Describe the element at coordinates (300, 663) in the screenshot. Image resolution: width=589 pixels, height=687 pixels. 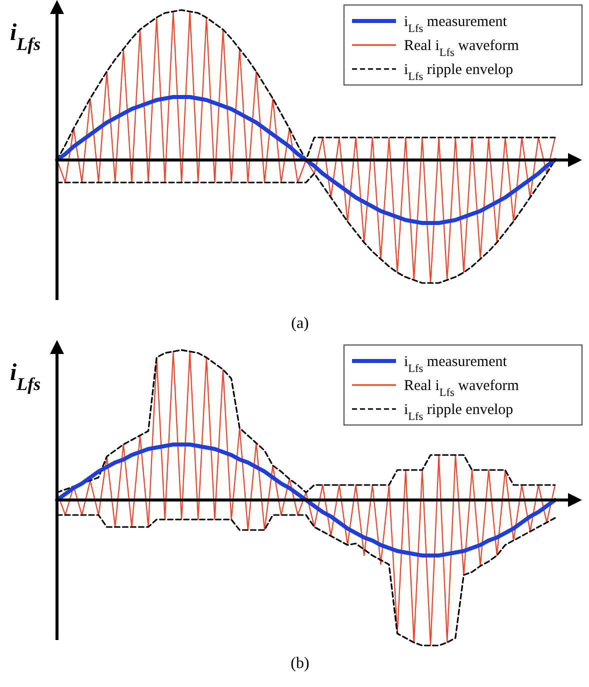
I see `text: (b)` at that location.